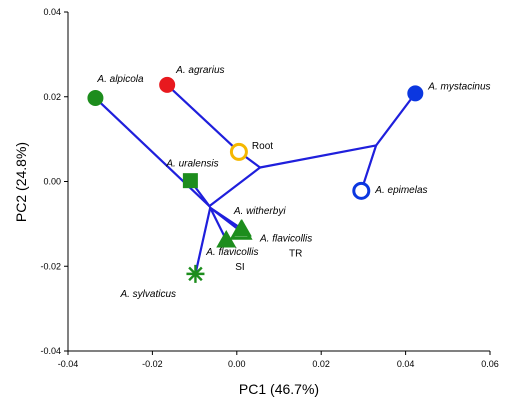 The height and width of the screenshot is (407, 516). I want to click on label-uralensis: A. uralensis, so click(191, 164).